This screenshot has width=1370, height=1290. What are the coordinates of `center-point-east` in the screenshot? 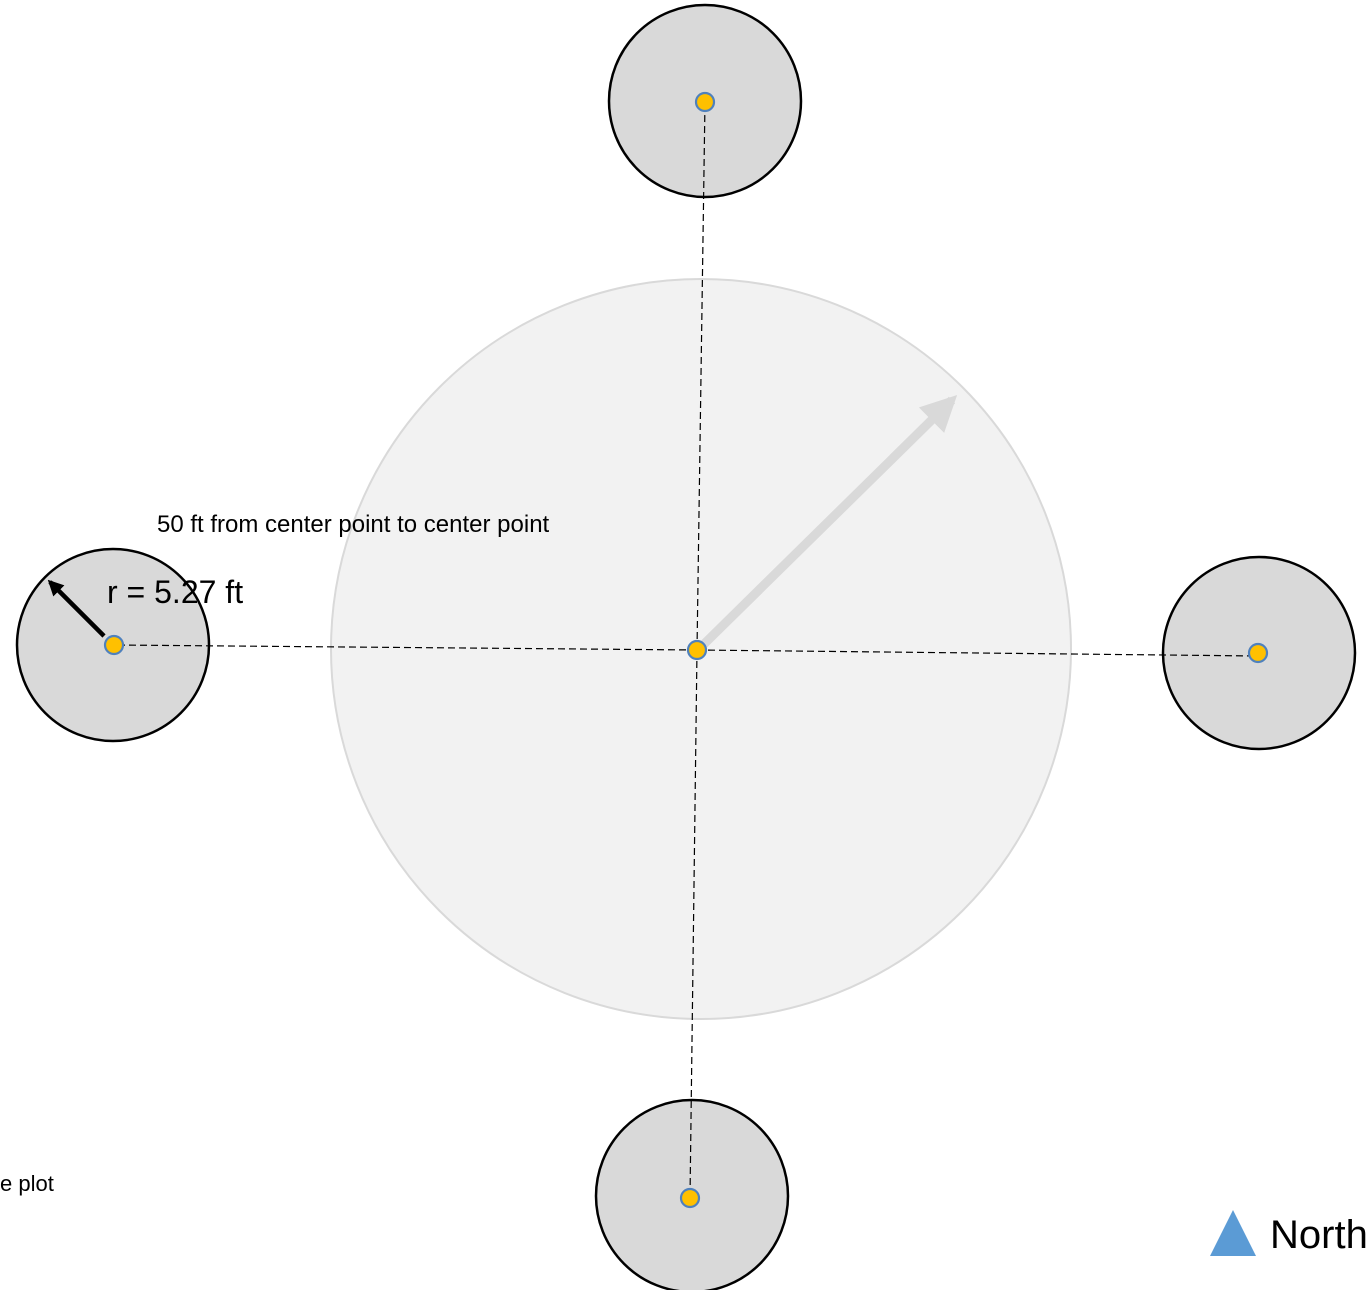 It's located at (1258, 653).